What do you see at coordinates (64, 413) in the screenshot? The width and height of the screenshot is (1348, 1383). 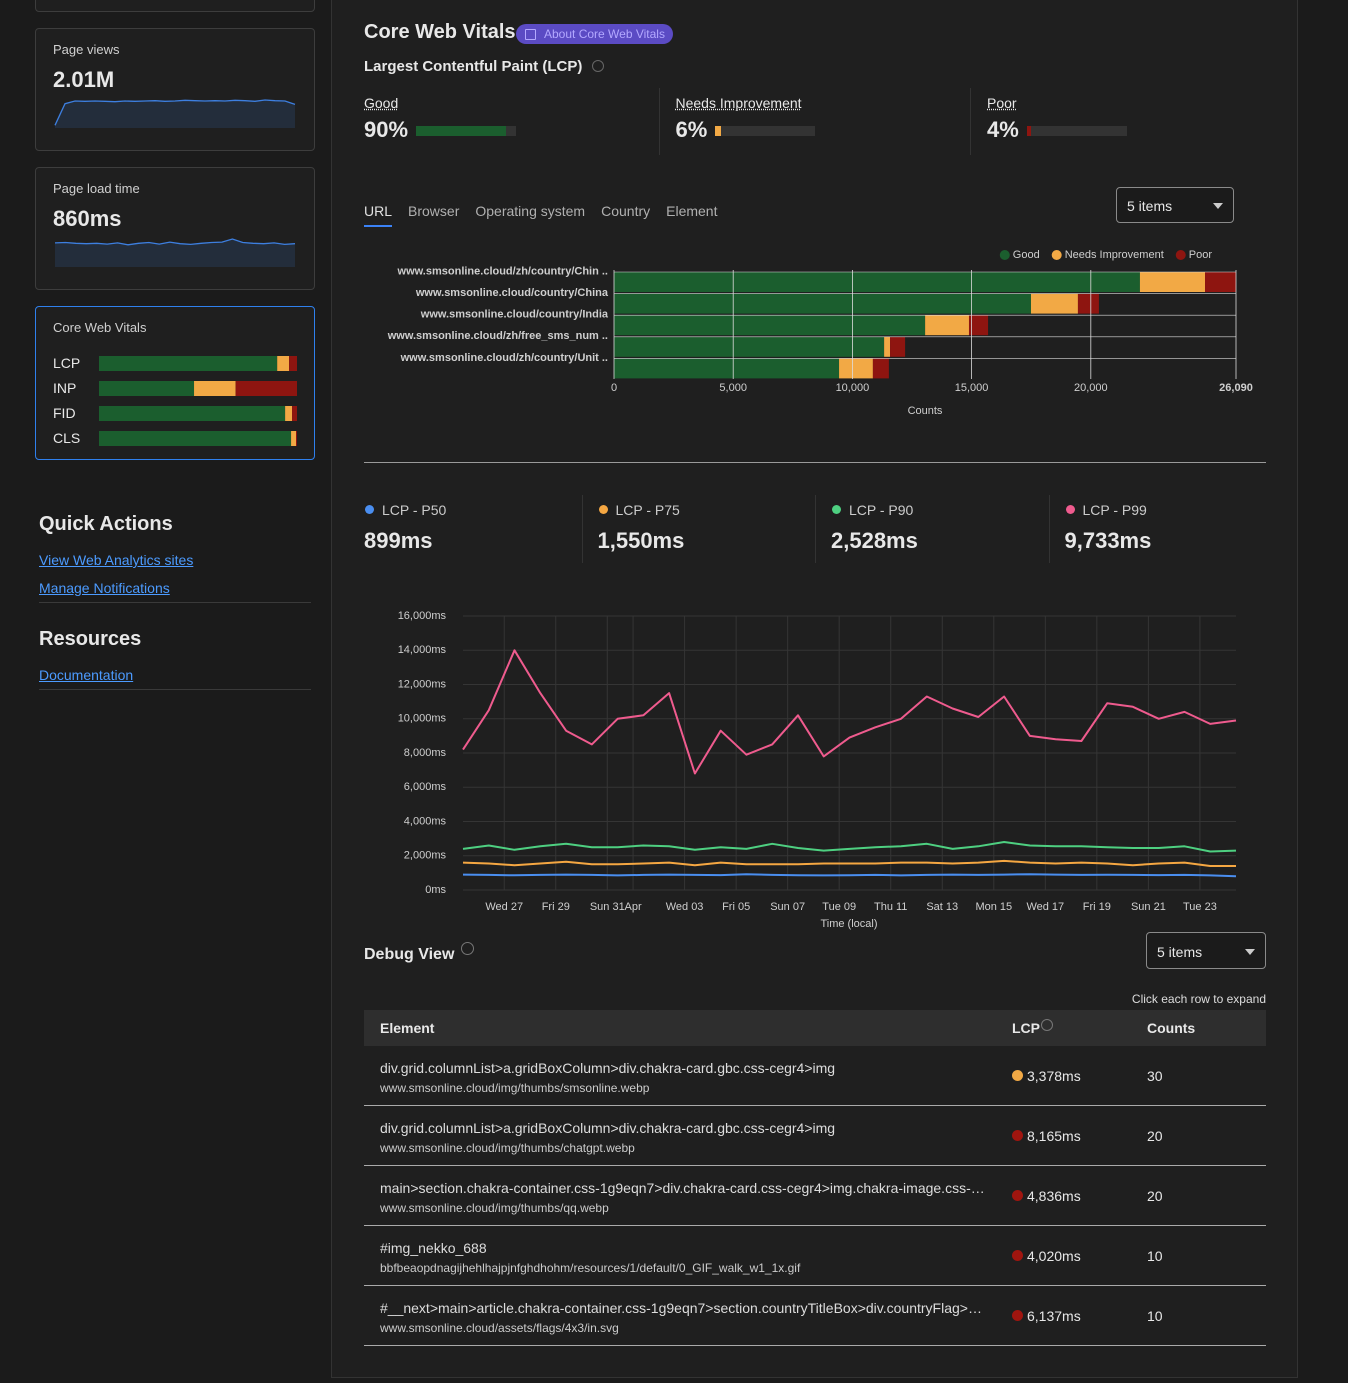 I see `cwv-metric-name: FID` at bounding box center [64, 413].